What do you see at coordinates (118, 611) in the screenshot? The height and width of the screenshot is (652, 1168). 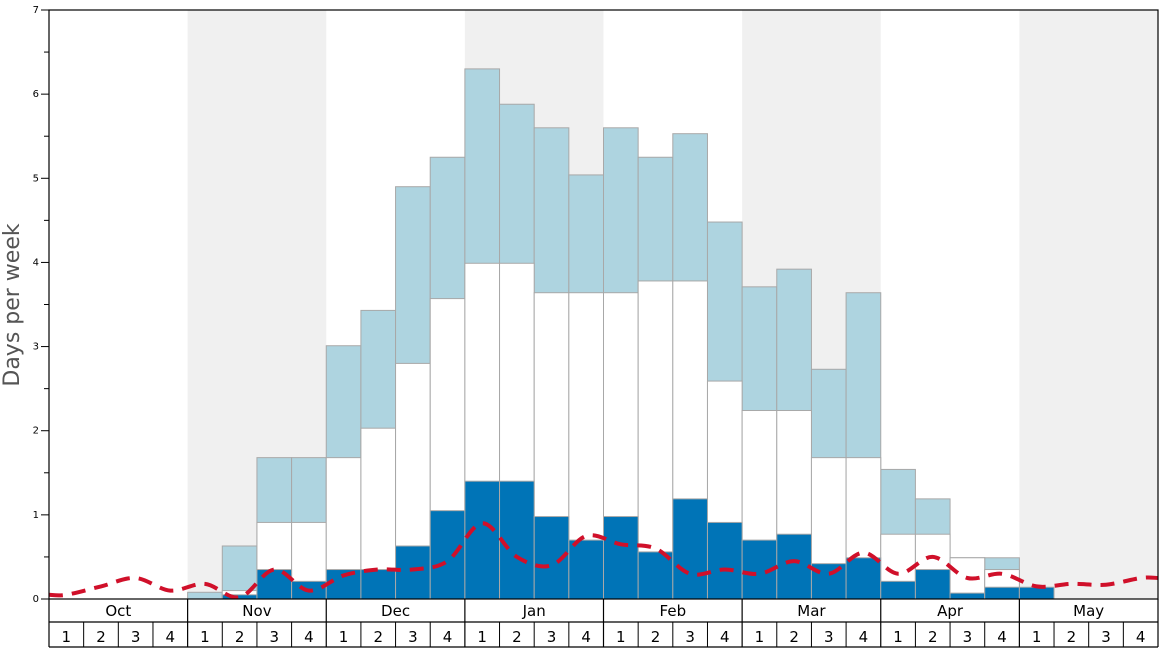 I see `month-label-oct: Oct` at bounding box center [118, 611].